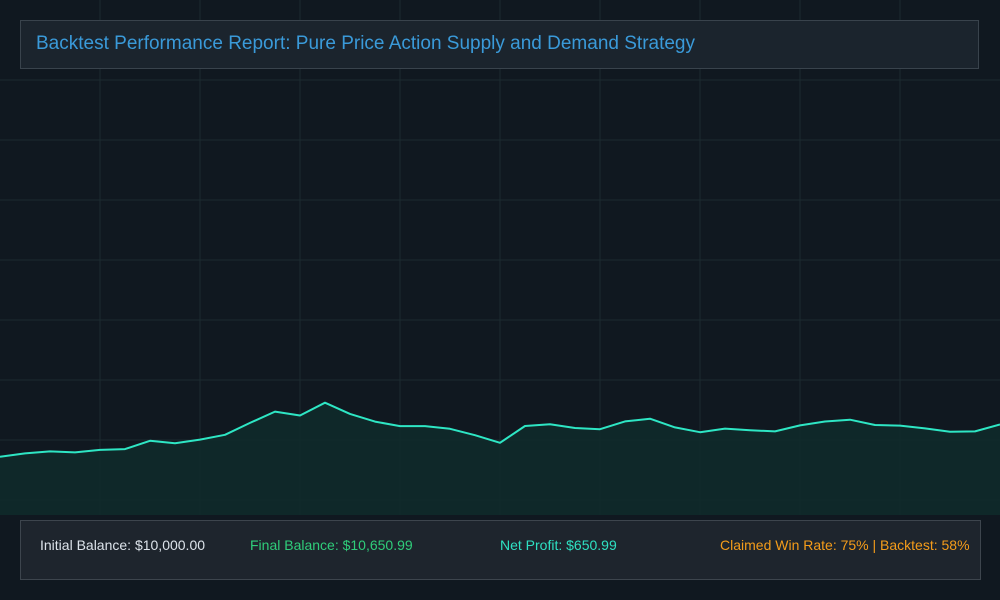 Image resolution: width=1000 pixels, height=600 pixels. What do you see at coordinates (123, 545) in the screenshot?
I see `initial-balance-stat: Initial Balance: $10,000.00` at bounding box center [123, 545].